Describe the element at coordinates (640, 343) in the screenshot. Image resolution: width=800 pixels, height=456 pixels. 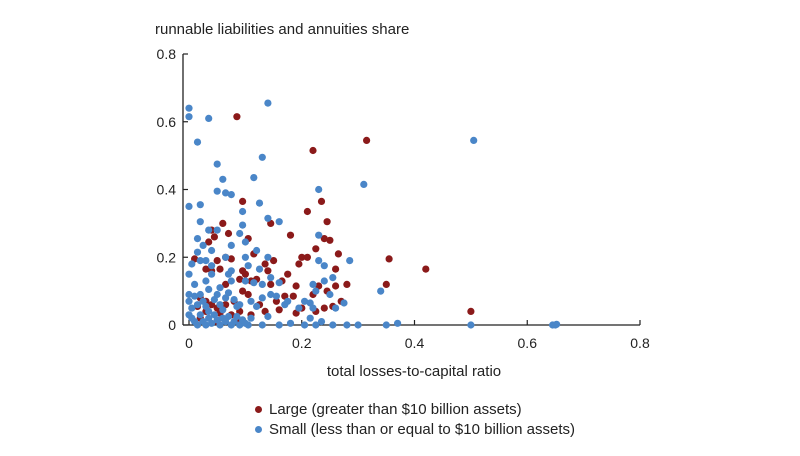
I see `x-tick-label: 0.8` at that location.